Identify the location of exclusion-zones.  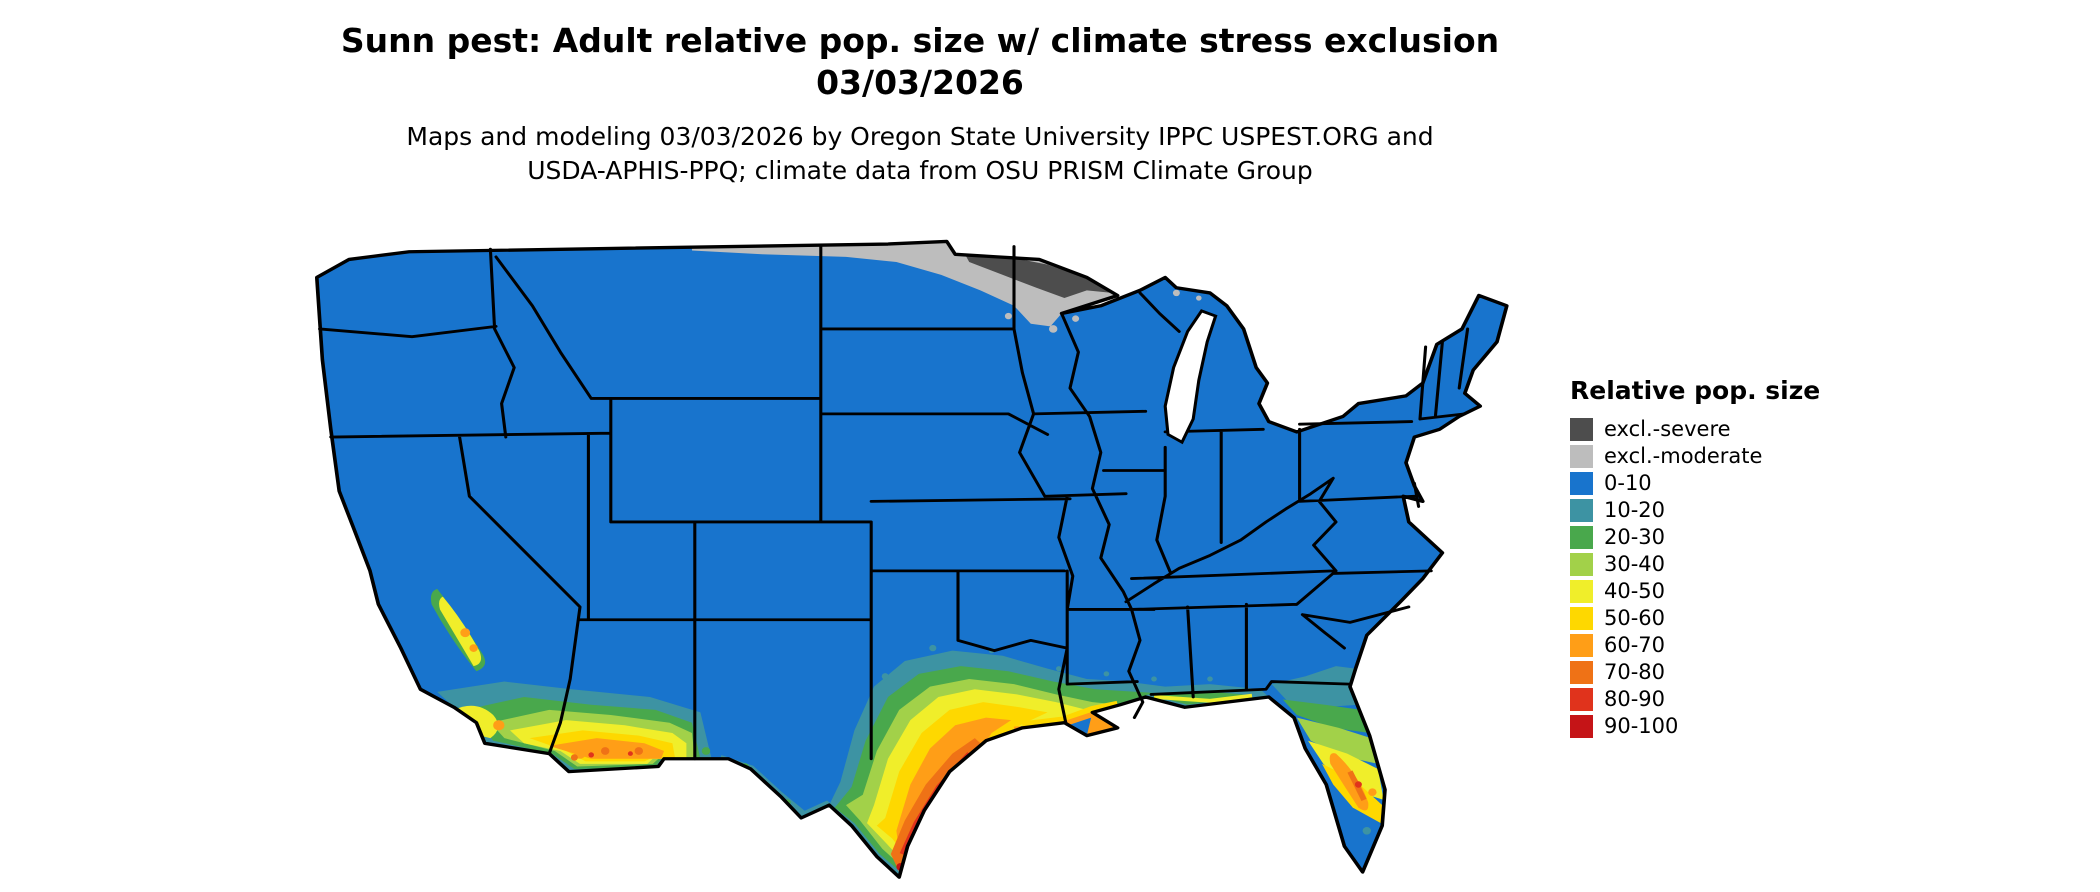
(947, 287).